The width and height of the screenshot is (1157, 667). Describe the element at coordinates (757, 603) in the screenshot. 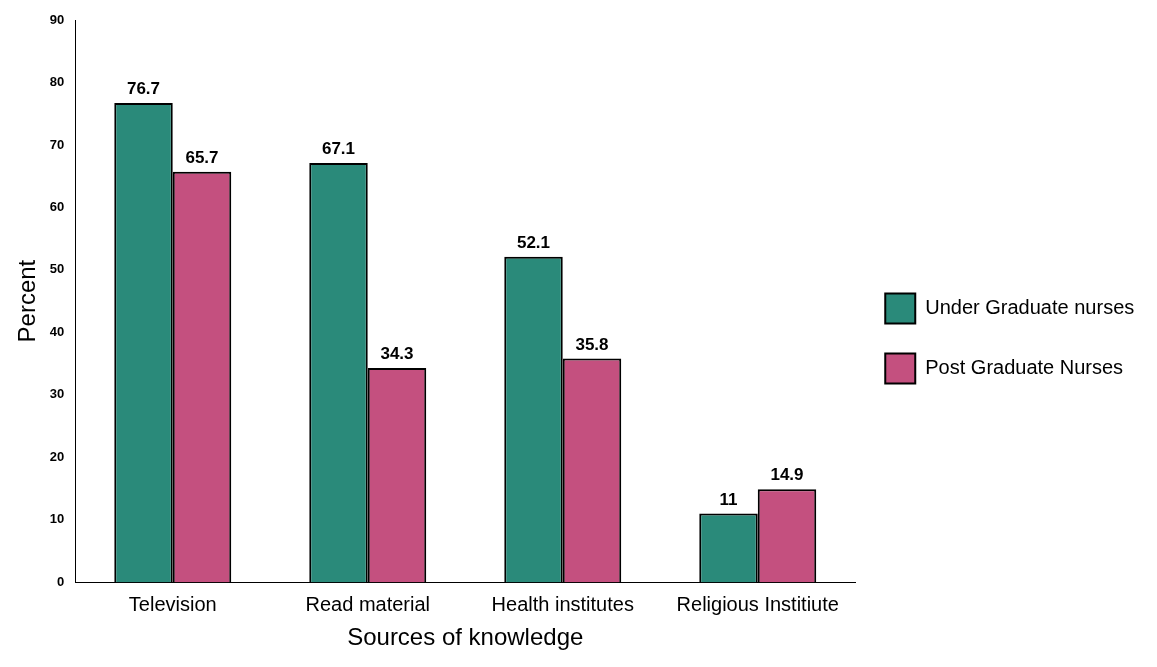

I see `x-tick-label: Religious Institiute` at that location.